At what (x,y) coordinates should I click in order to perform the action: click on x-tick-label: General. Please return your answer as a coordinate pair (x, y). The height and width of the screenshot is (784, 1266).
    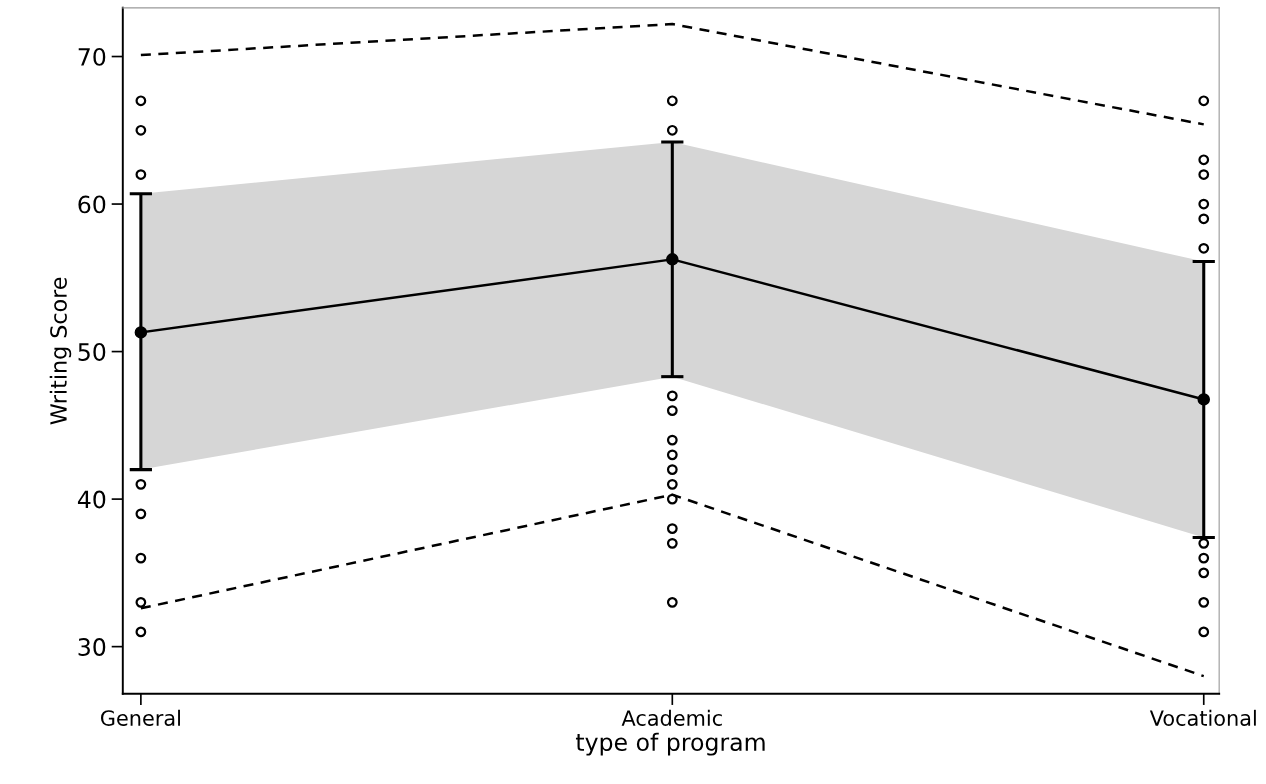
    Looking at the image, I should click on (140, 717).